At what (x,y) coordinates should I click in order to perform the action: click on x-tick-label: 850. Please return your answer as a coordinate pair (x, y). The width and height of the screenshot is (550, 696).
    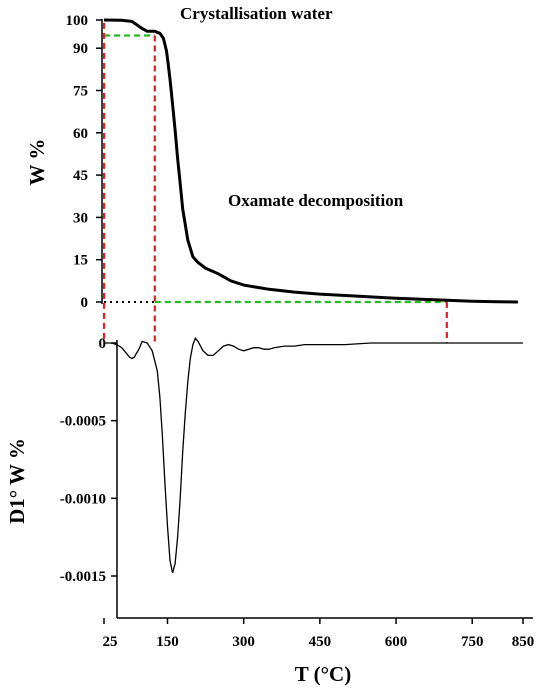
    Looking at the image, I should click on (523, 642).